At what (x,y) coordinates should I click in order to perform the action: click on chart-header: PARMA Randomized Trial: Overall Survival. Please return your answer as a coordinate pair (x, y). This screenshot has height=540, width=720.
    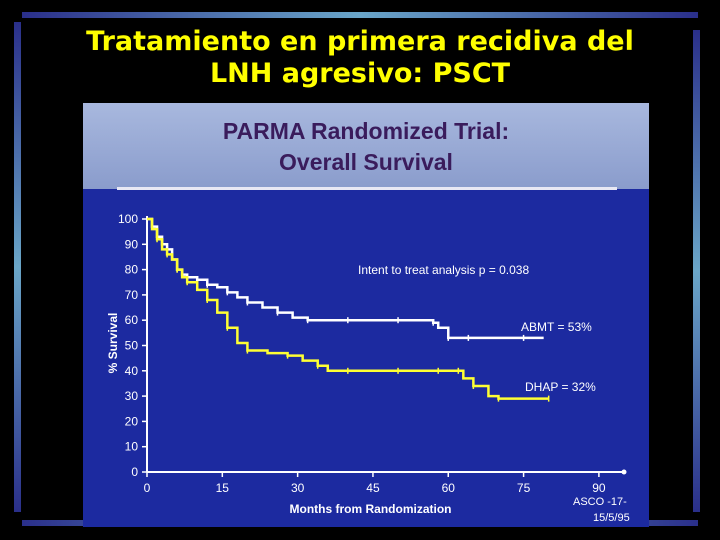
    Looking at the image, I should click on (366, 146).